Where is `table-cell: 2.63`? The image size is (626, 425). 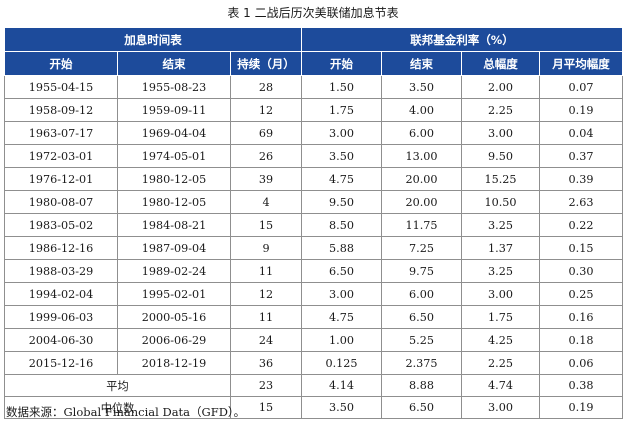
table-cell: 2.63 is located at coordinates (581, 202).